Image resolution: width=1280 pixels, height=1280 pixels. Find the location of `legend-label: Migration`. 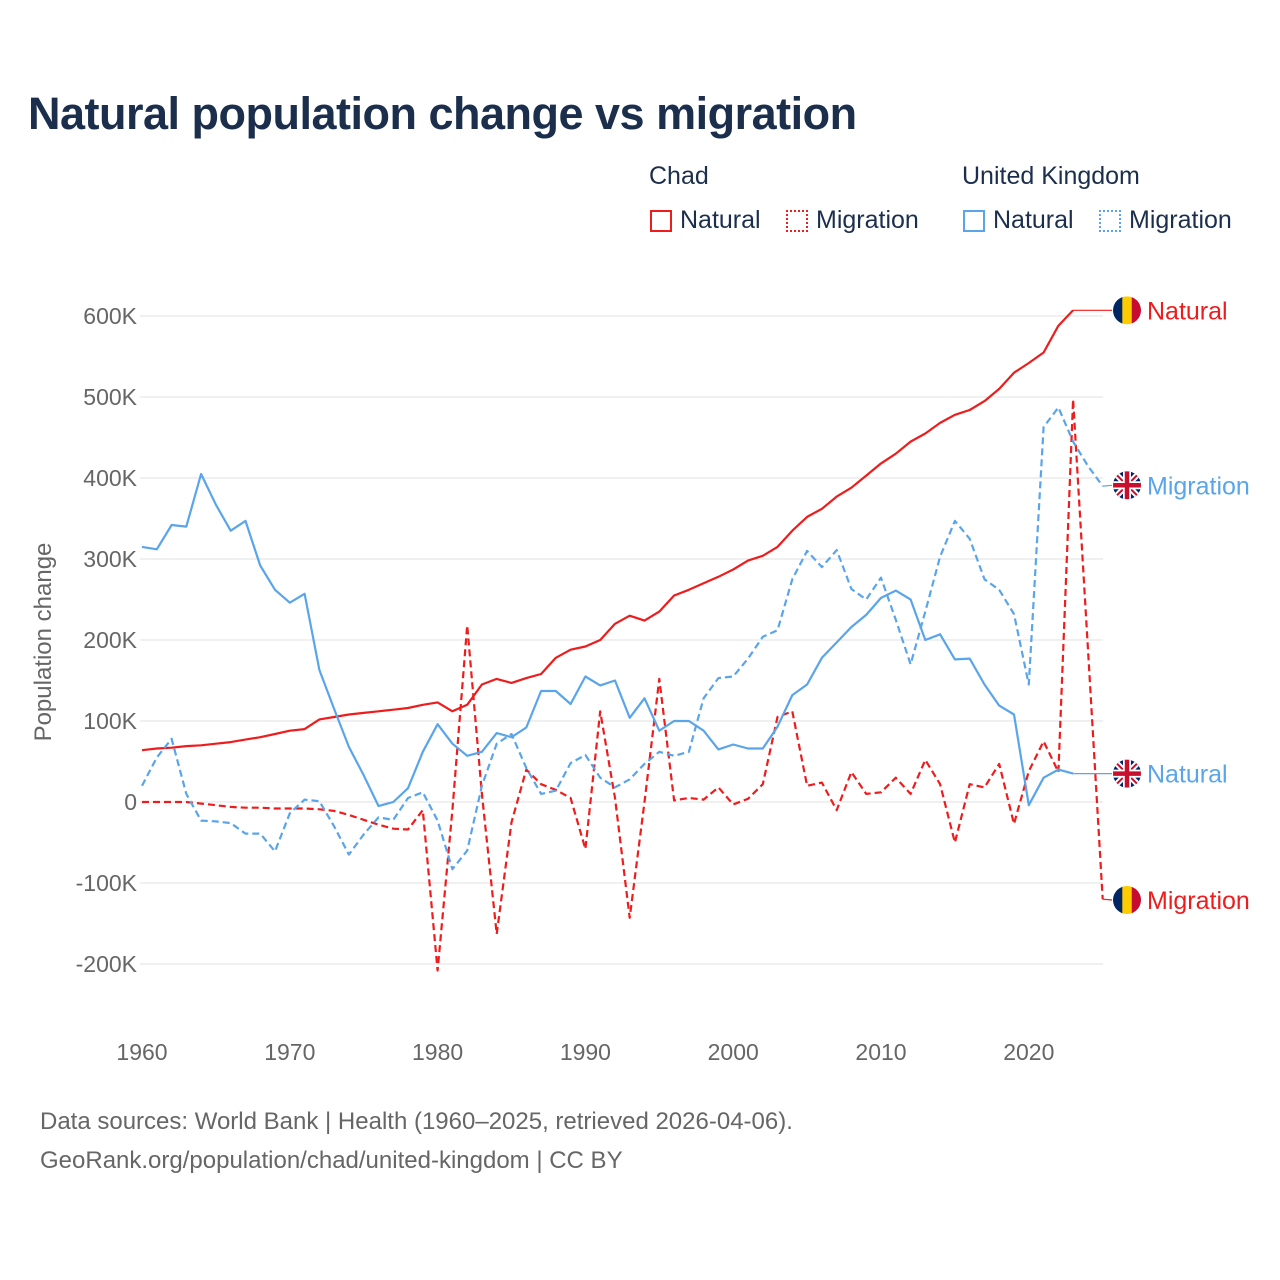

legend-label: Migration is located at coordinates (1180, 220).